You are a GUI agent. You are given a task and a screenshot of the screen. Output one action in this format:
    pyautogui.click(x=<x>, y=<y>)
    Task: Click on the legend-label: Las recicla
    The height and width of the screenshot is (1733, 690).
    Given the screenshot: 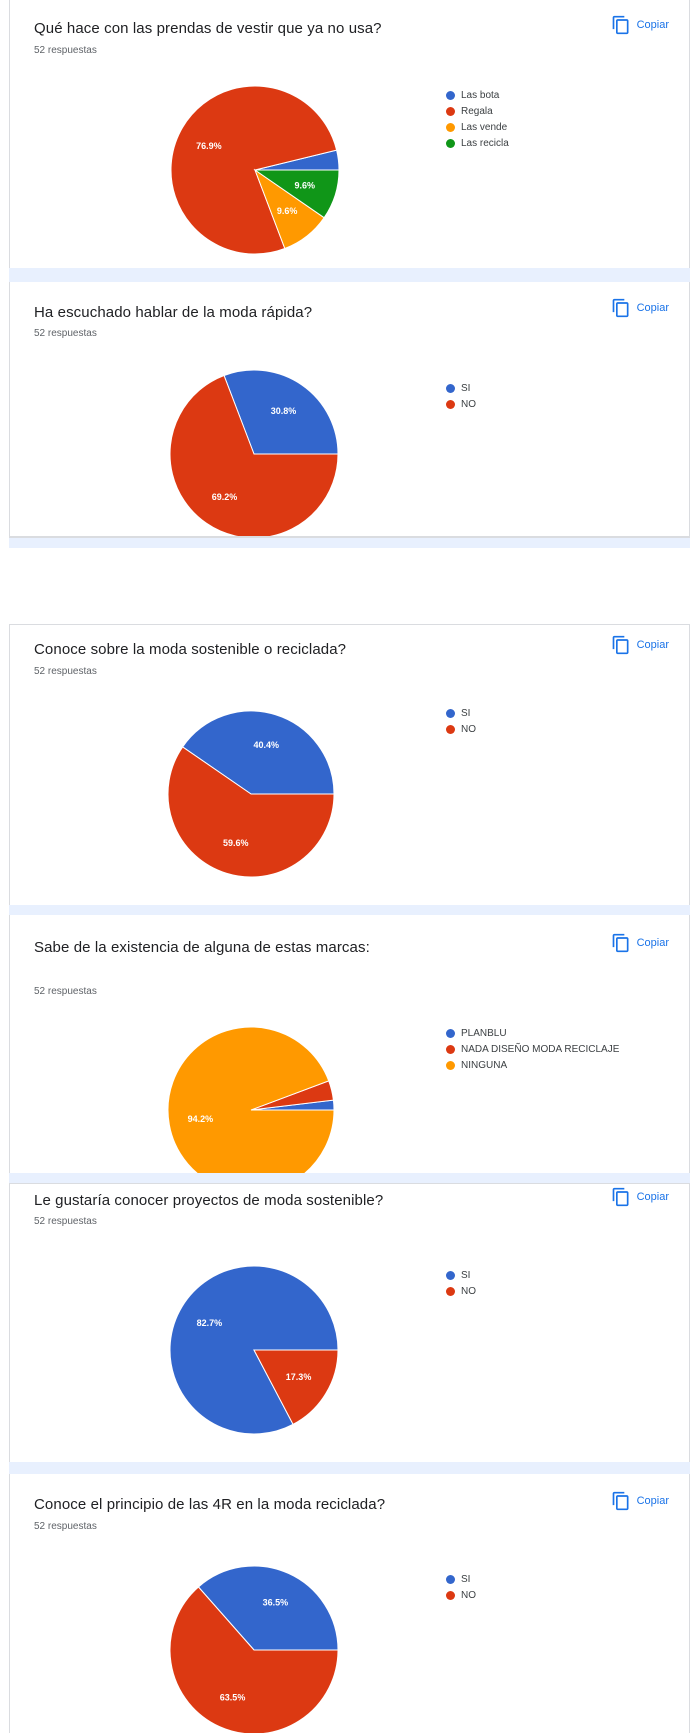 What is the action you would take?
    pyautogui.click(x=485, y=143)
    